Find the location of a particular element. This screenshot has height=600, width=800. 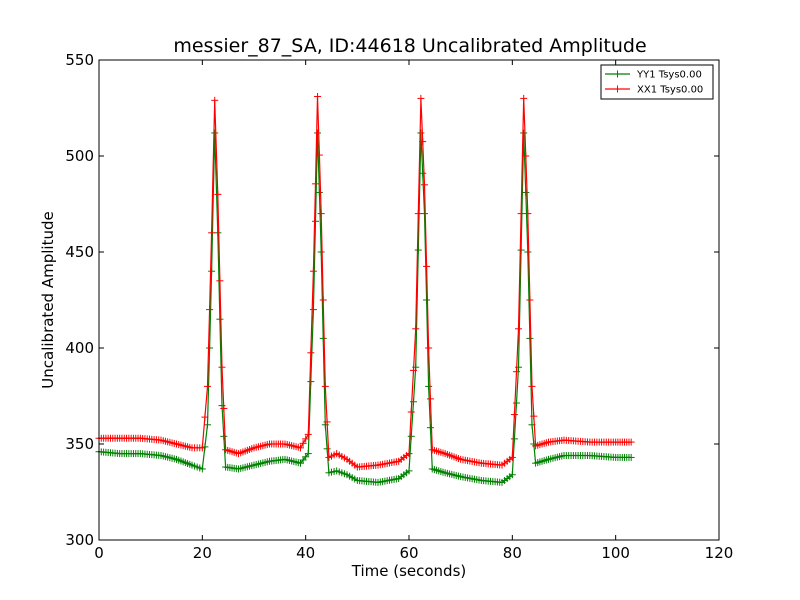

x-tick-label: 80 is located at coordinates (512, 553).